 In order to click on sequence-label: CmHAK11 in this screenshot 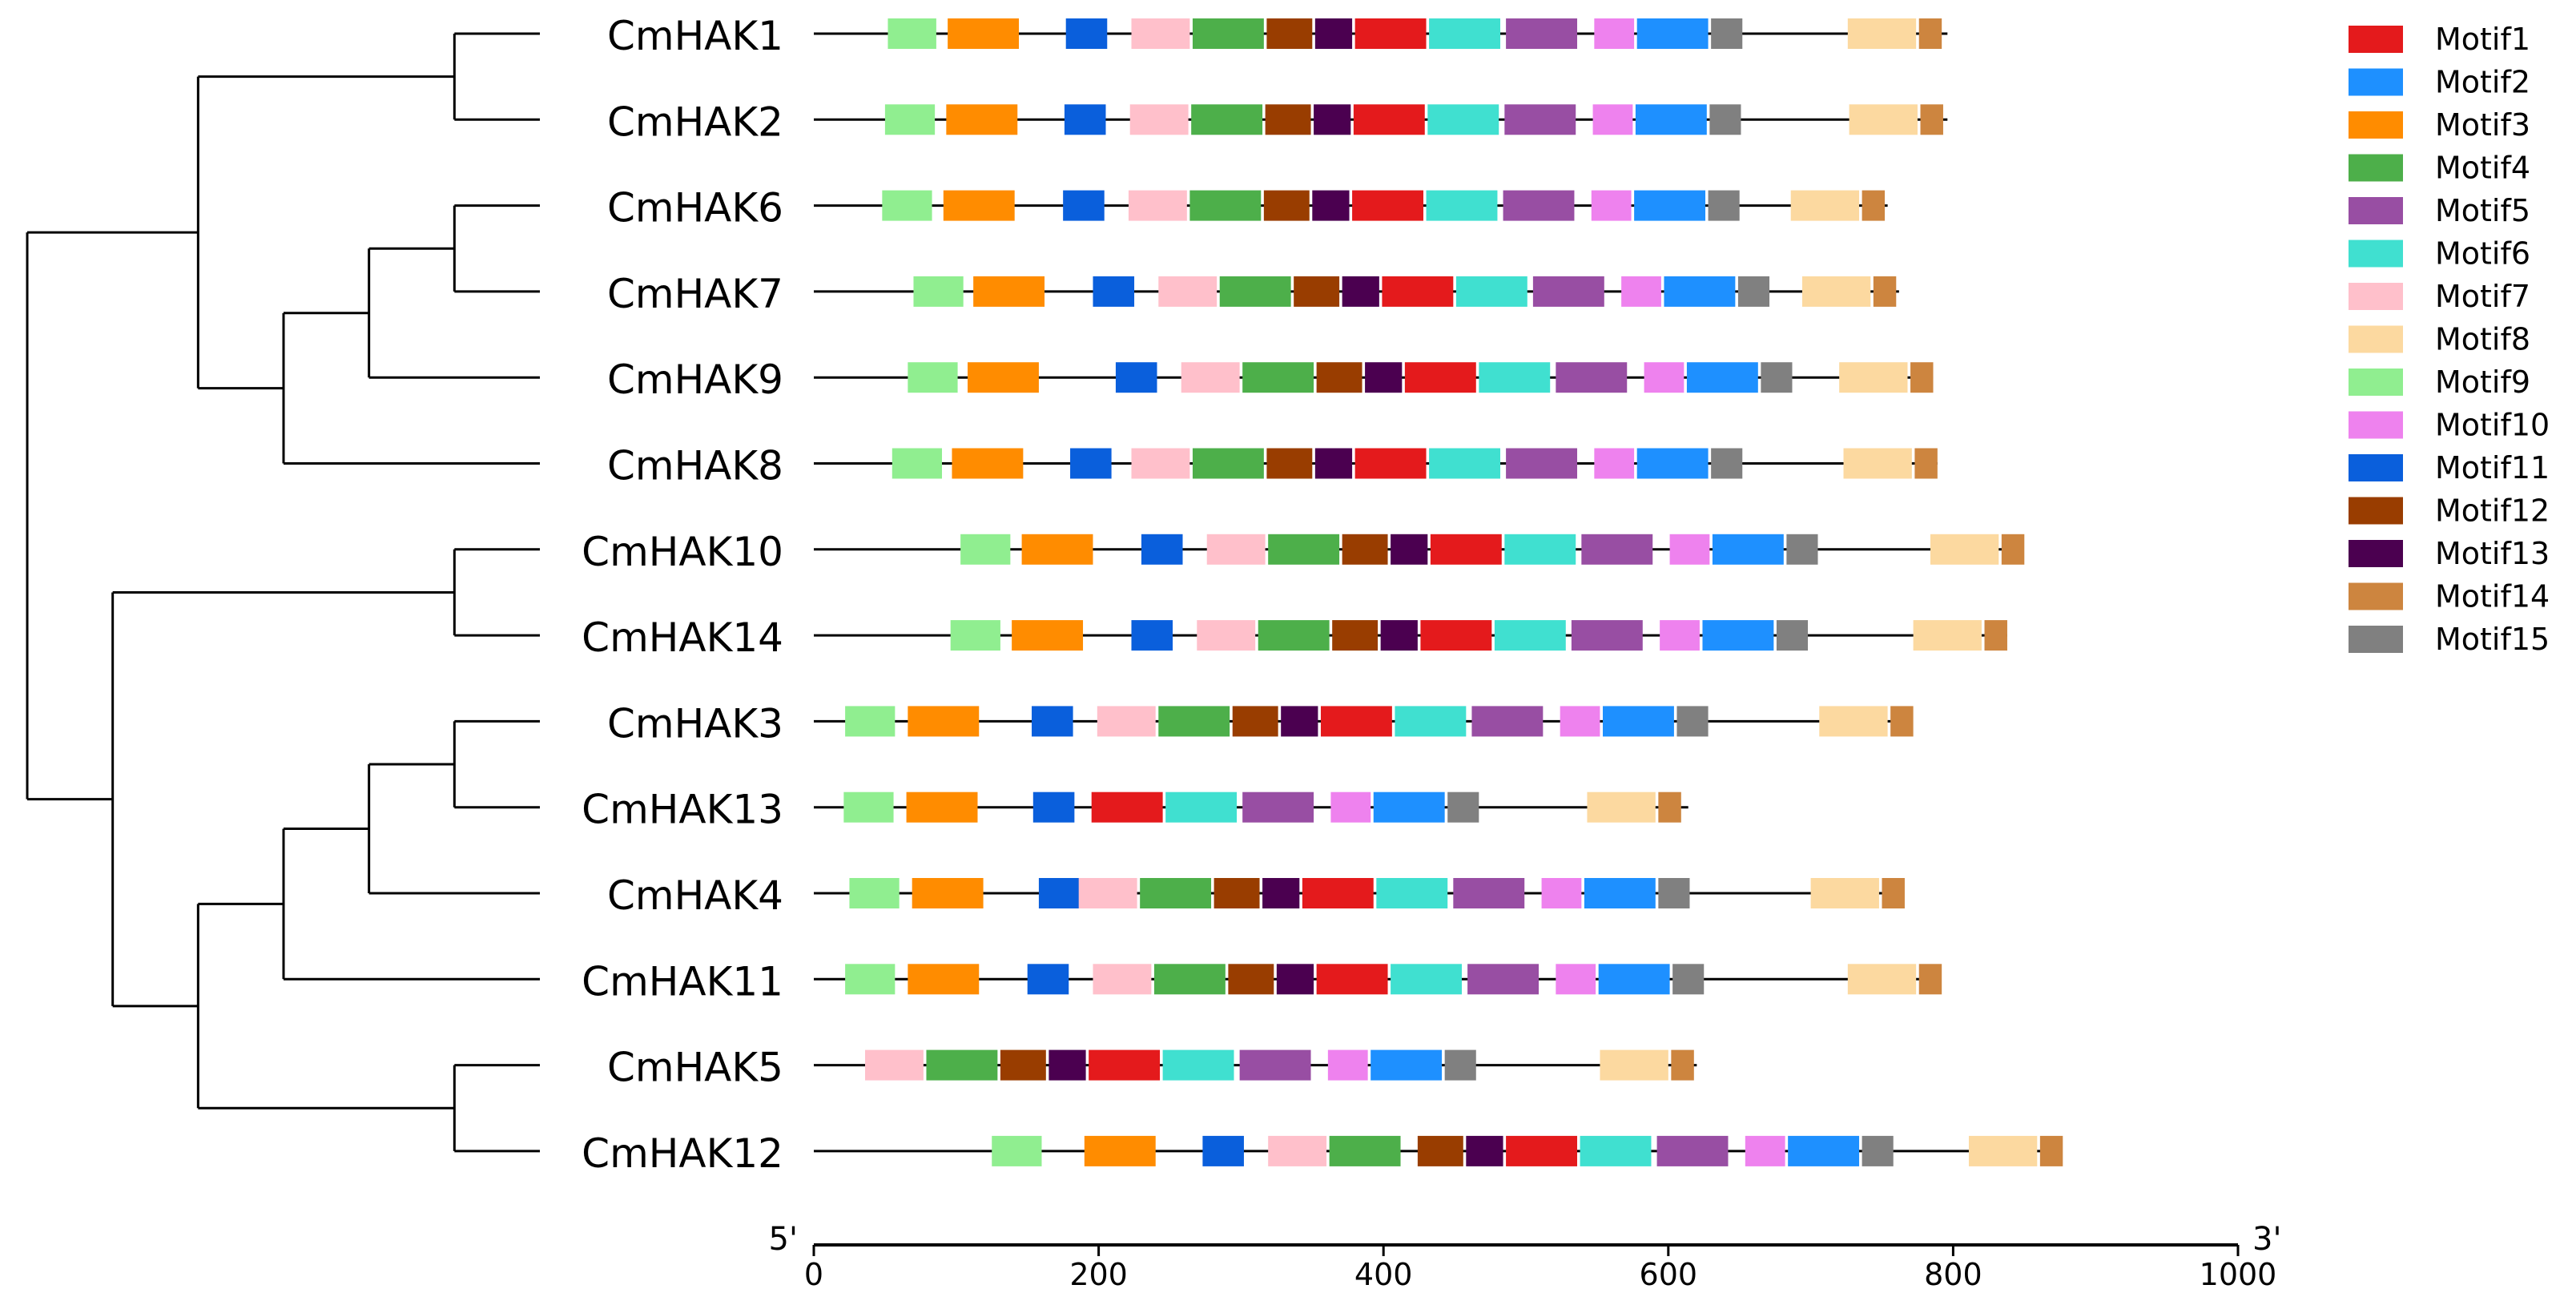, I will do `click(682, 981)`.